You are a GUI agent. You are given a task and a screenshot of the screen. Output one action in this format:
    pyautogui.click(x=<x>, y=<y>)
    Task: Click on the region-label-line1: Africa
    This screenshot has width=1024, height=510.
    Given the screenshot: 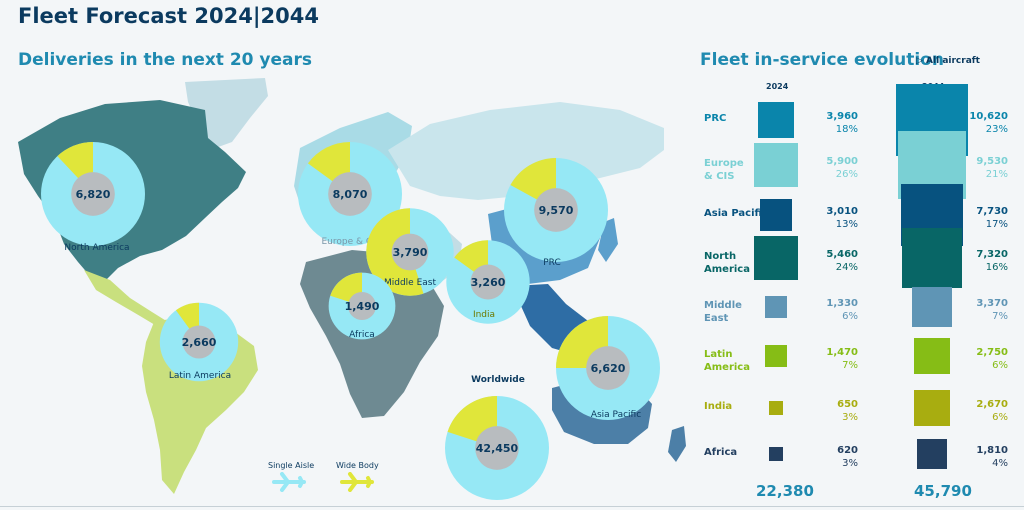 What is the action you would take?
    pyautogui.click(x=721, y=452)
    